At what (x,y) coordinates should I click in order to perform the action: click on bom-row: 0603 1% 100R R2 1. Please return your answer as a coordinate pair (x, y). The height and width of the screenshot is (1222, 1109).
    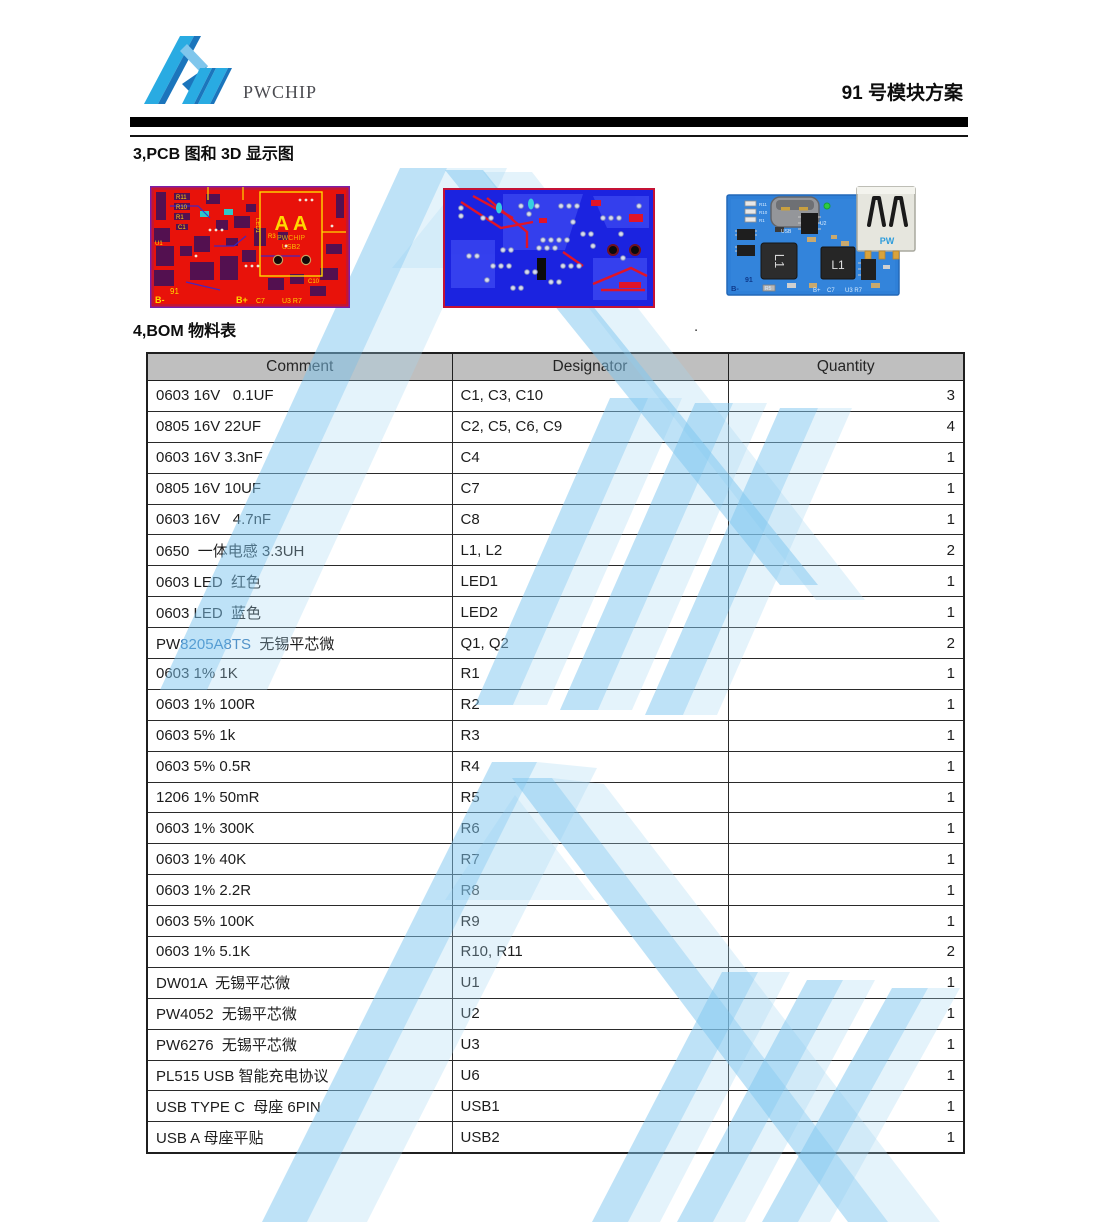
    Looking at the image, I should click on (555, 704).